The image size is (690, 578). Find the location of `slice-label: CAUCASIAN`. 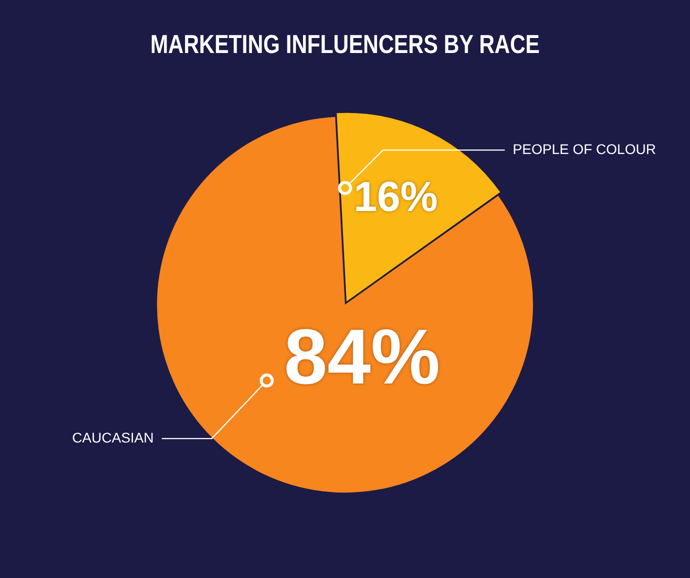

slice-label: CAUCASIAN is located at coordinates (113, 437).